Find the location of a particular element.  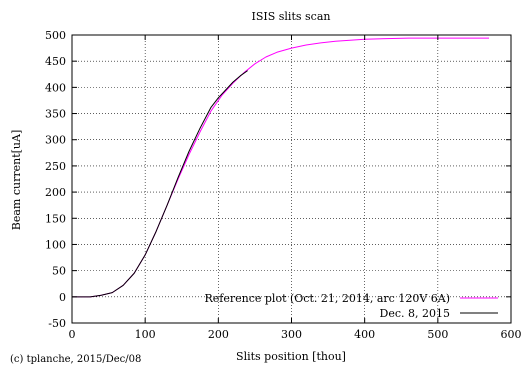

y-tick-label: 400 is located at coordinates (55, 87).